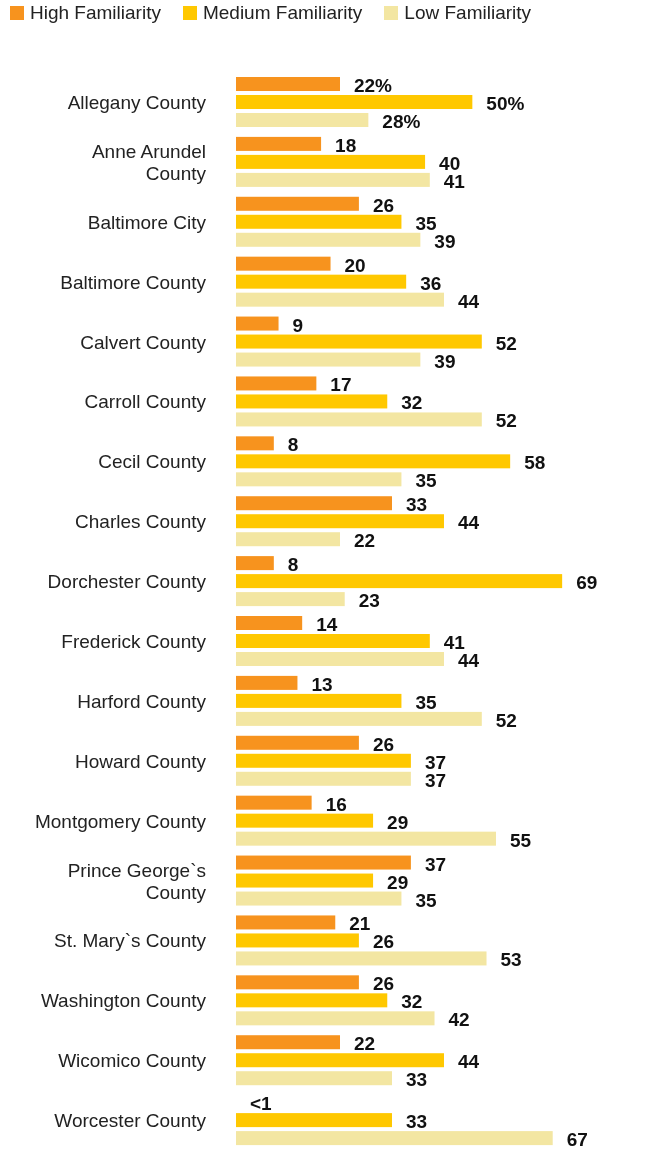 This screenshot has width=660, height=1156. I want to click on y-tick-label: Allegany County, so click(137, 102).